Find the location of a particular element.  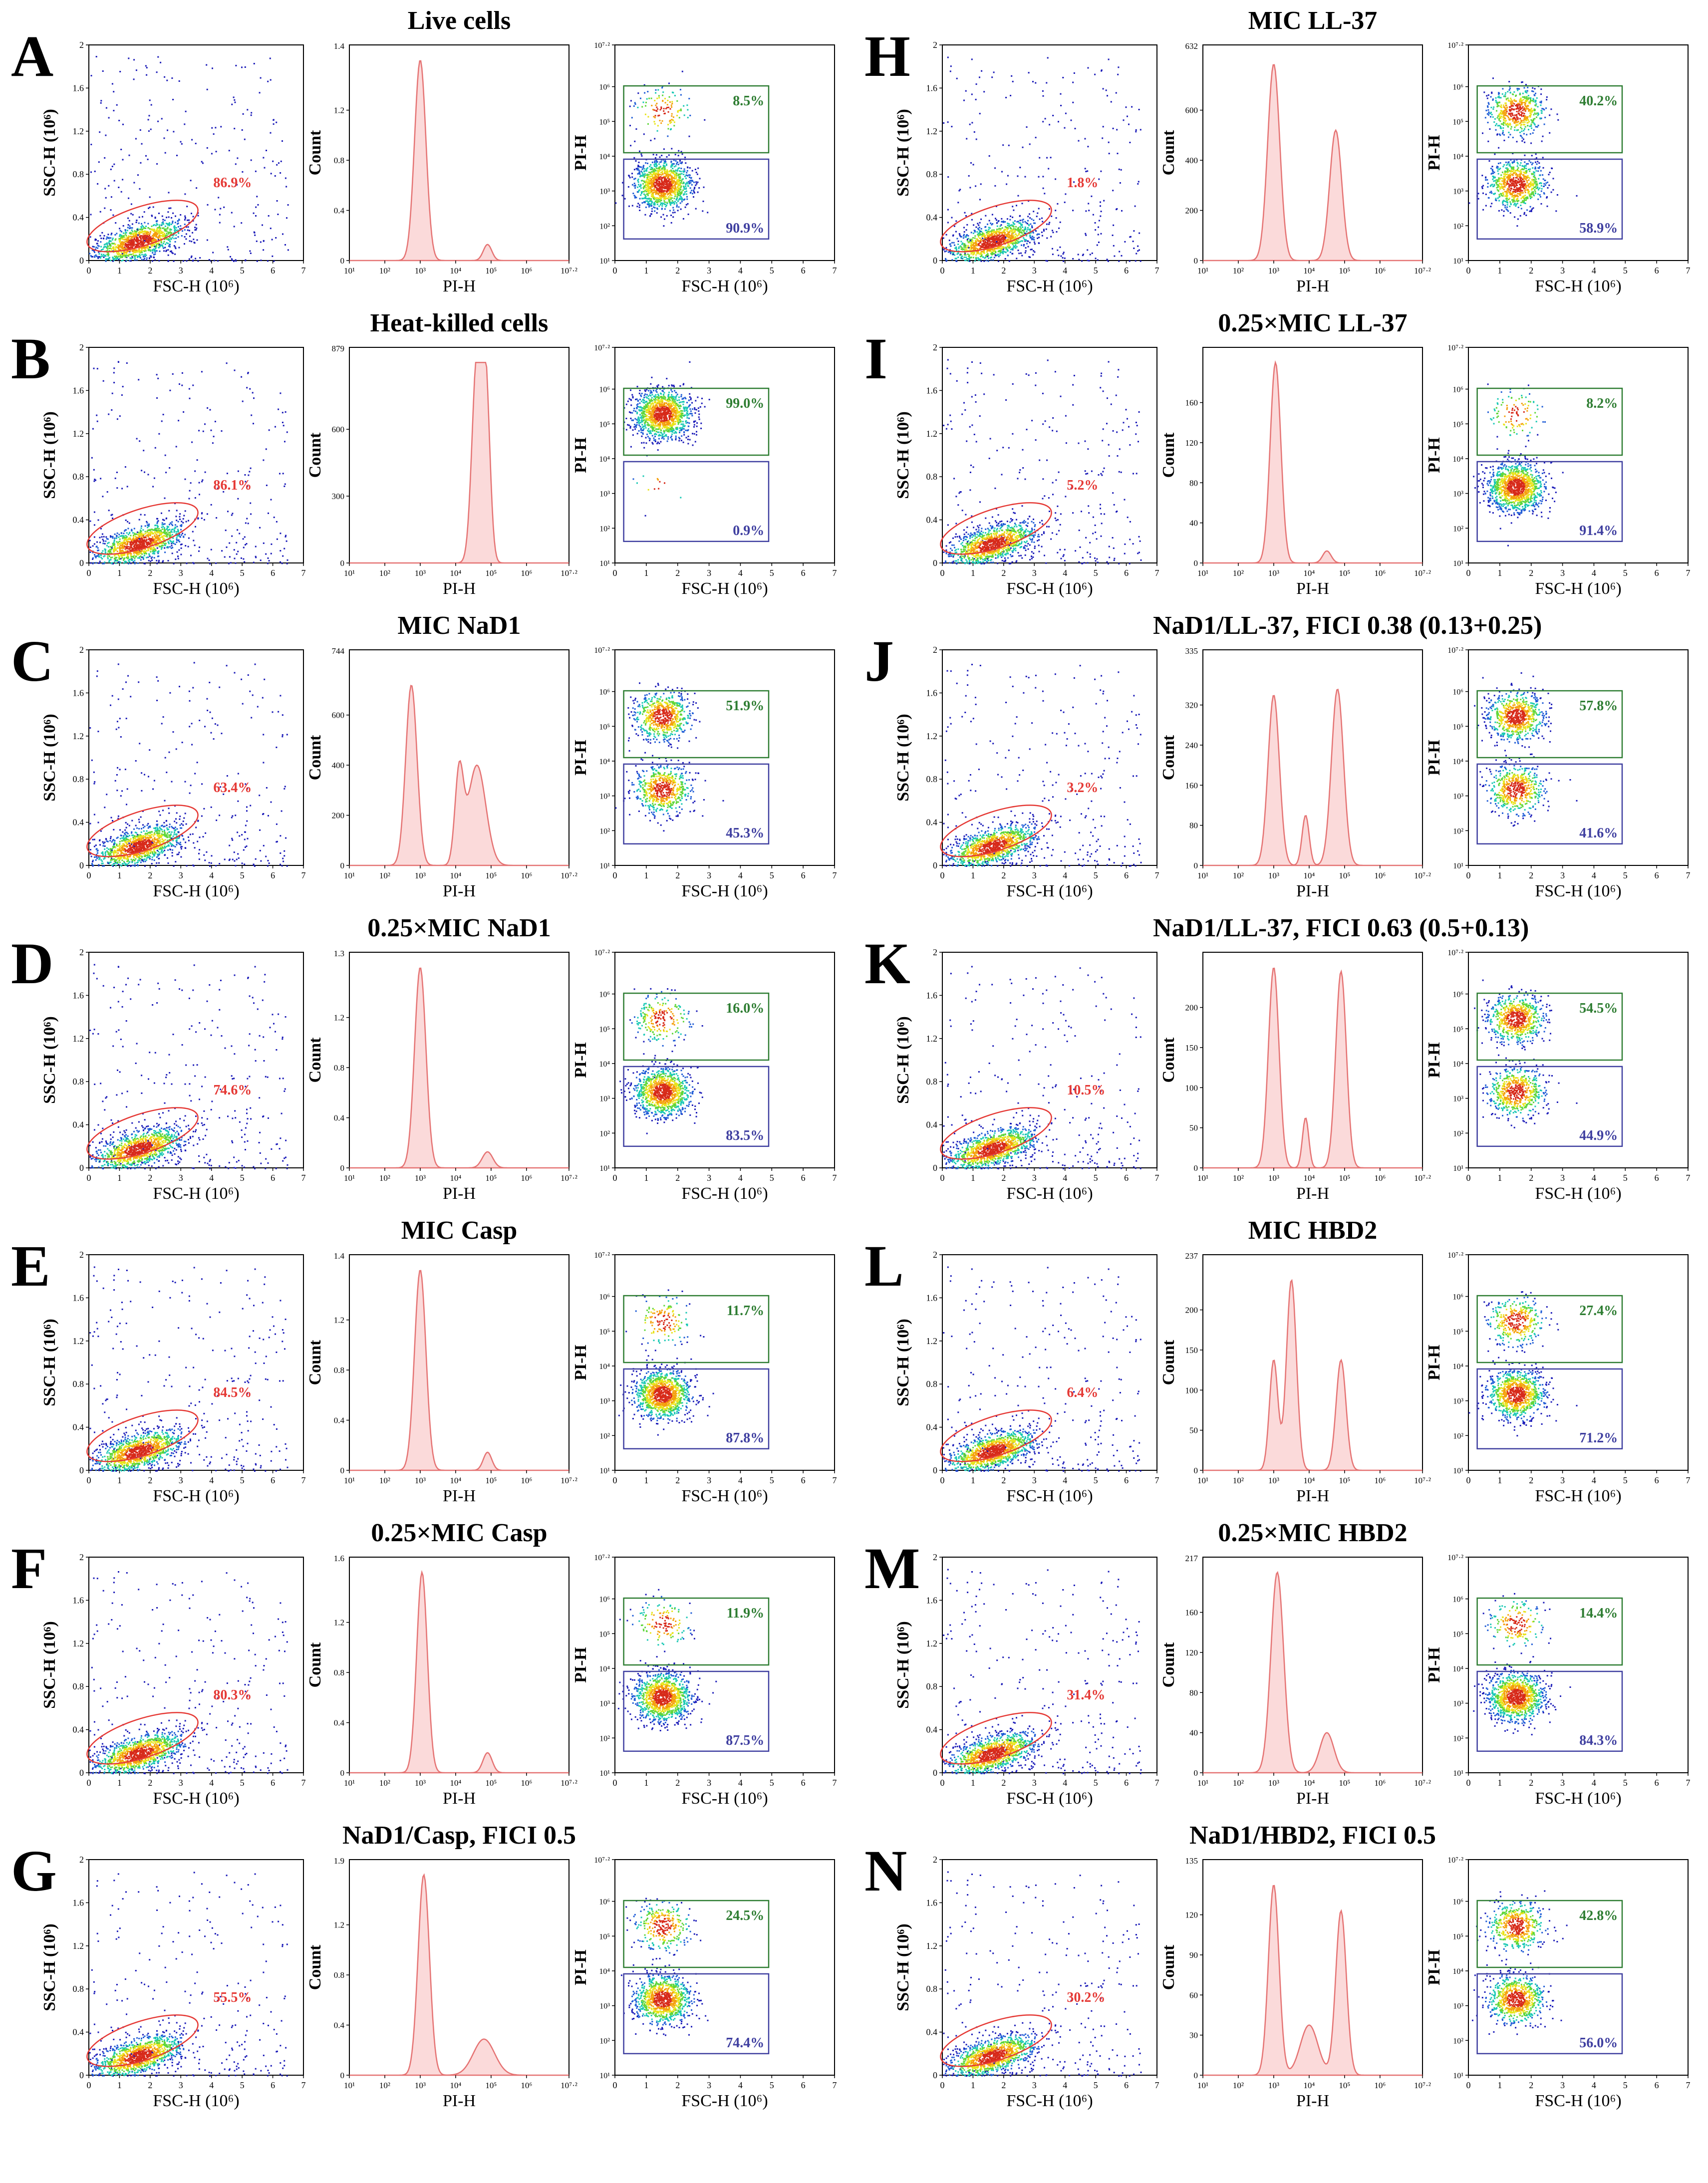

panel-title: 0.25×MIC Casp is located at coordinates (459, 1533).